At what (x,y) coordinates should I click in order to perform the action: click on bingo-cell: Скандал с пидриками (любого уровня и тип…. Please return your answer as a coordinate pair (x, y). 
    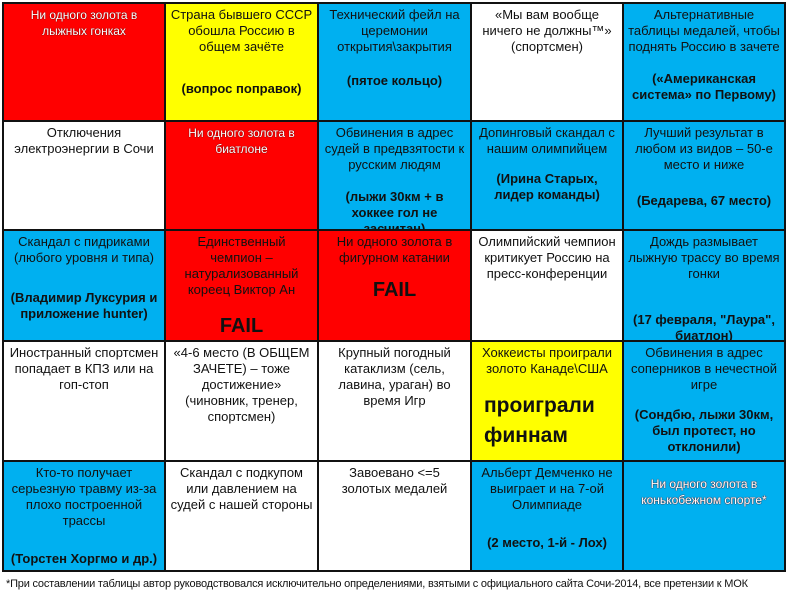
    Looking at the image, I should click on (85, 286).